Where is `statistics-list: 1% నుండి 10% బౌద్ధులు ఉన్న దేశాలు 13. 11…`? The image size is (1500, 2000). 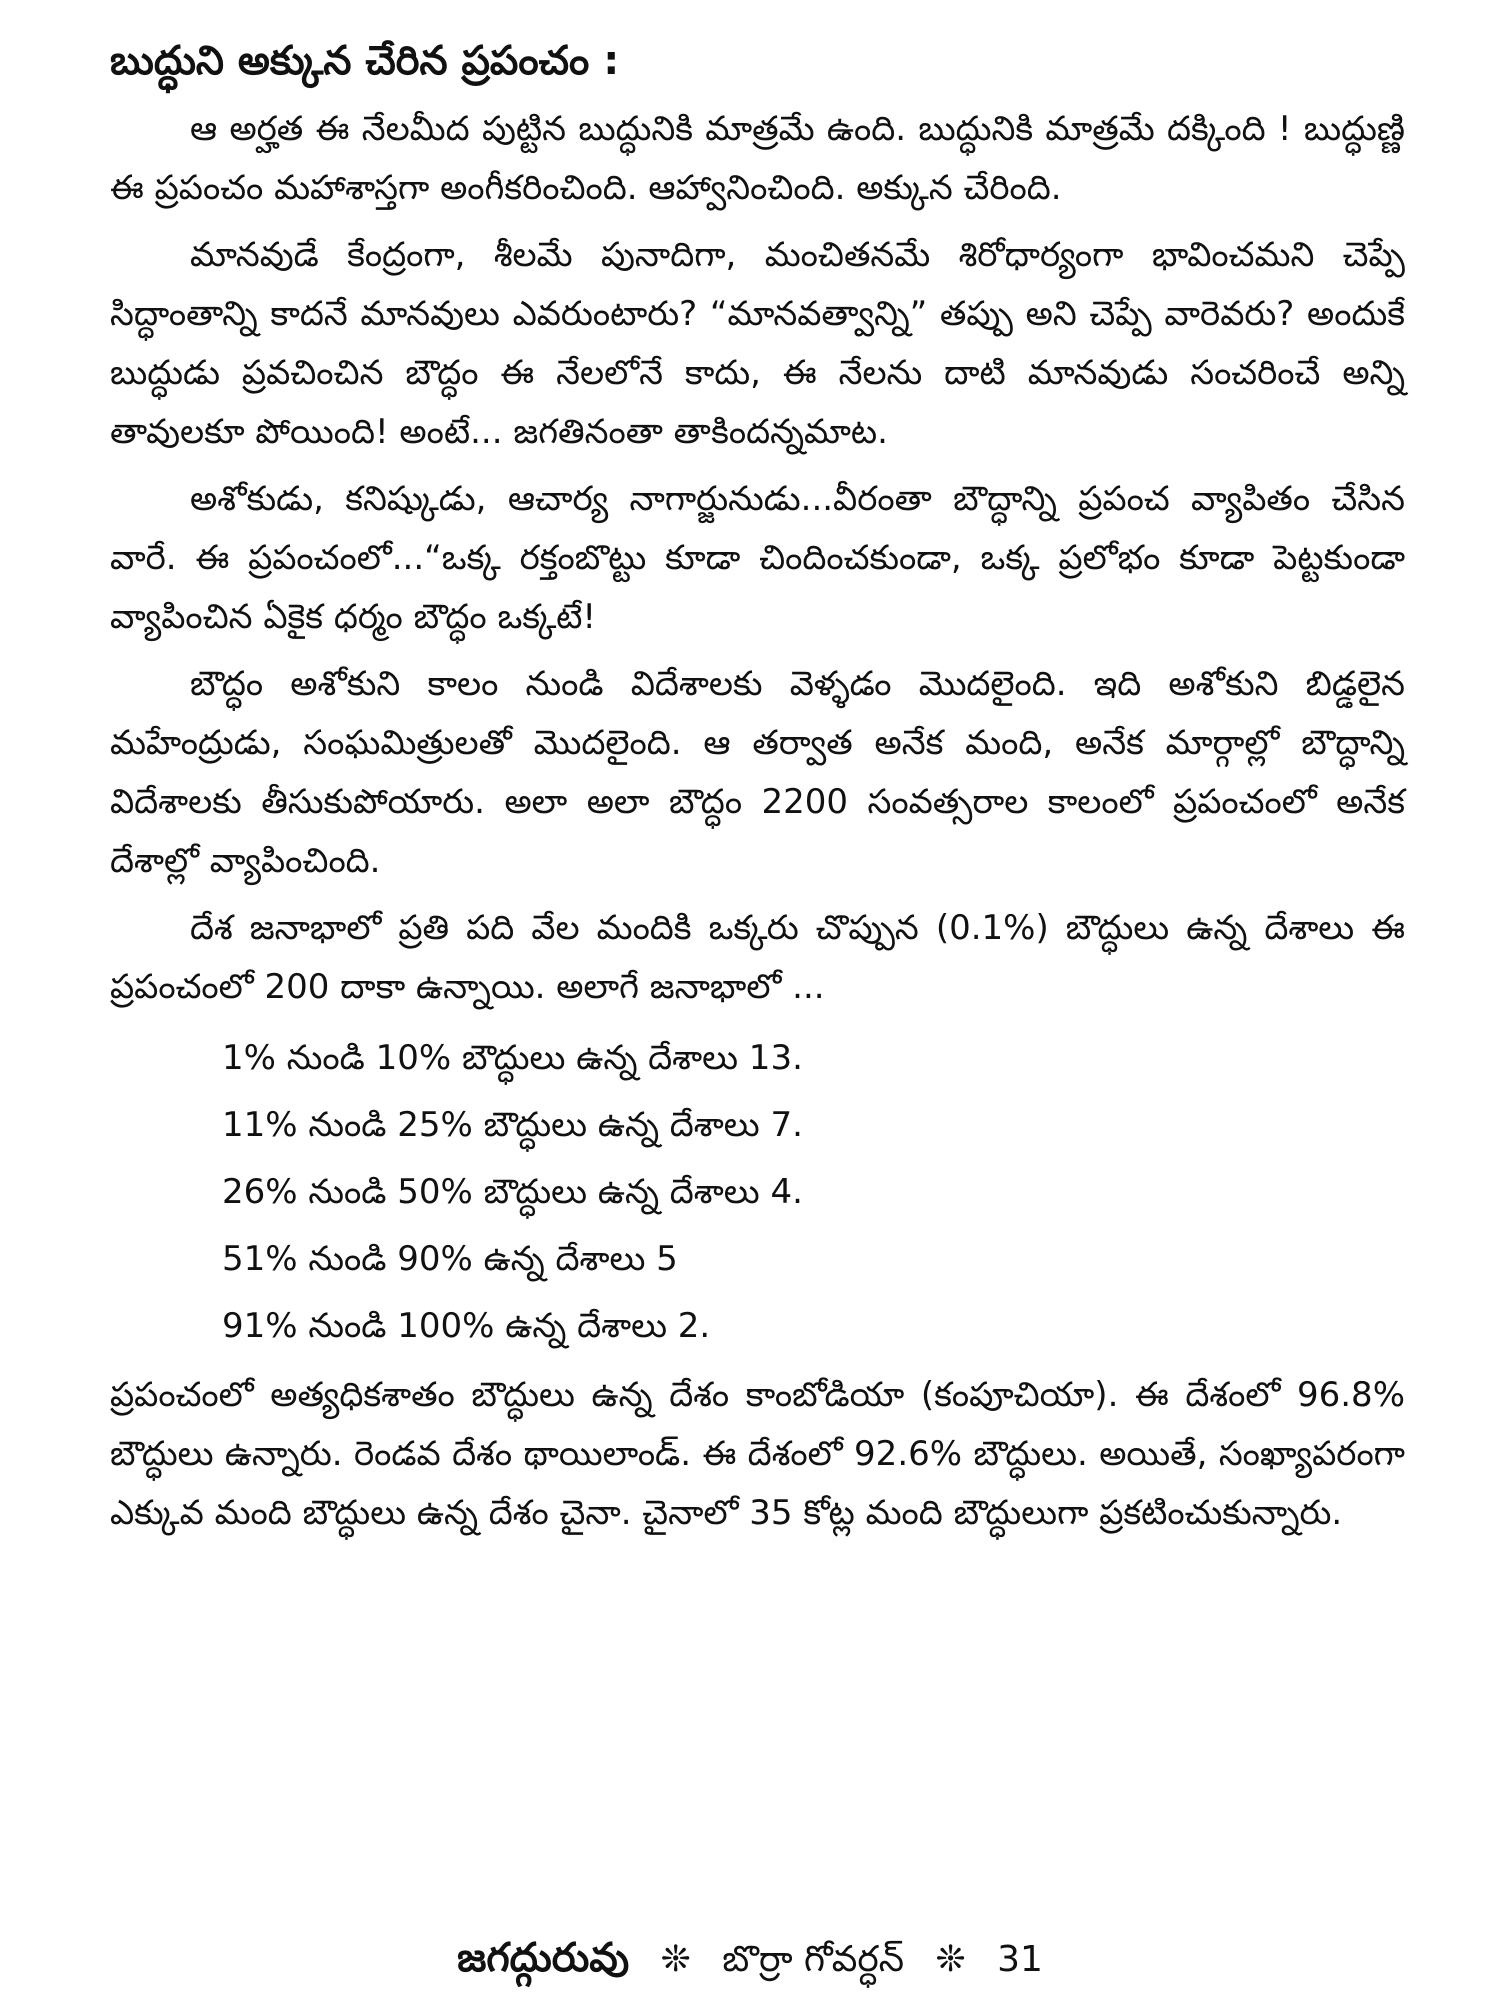 statistics-list: 1% నుండి 10% బౌద్ధులు ఉన్న దేశాలు 13. 11… is located at coordinates (757, 1192).